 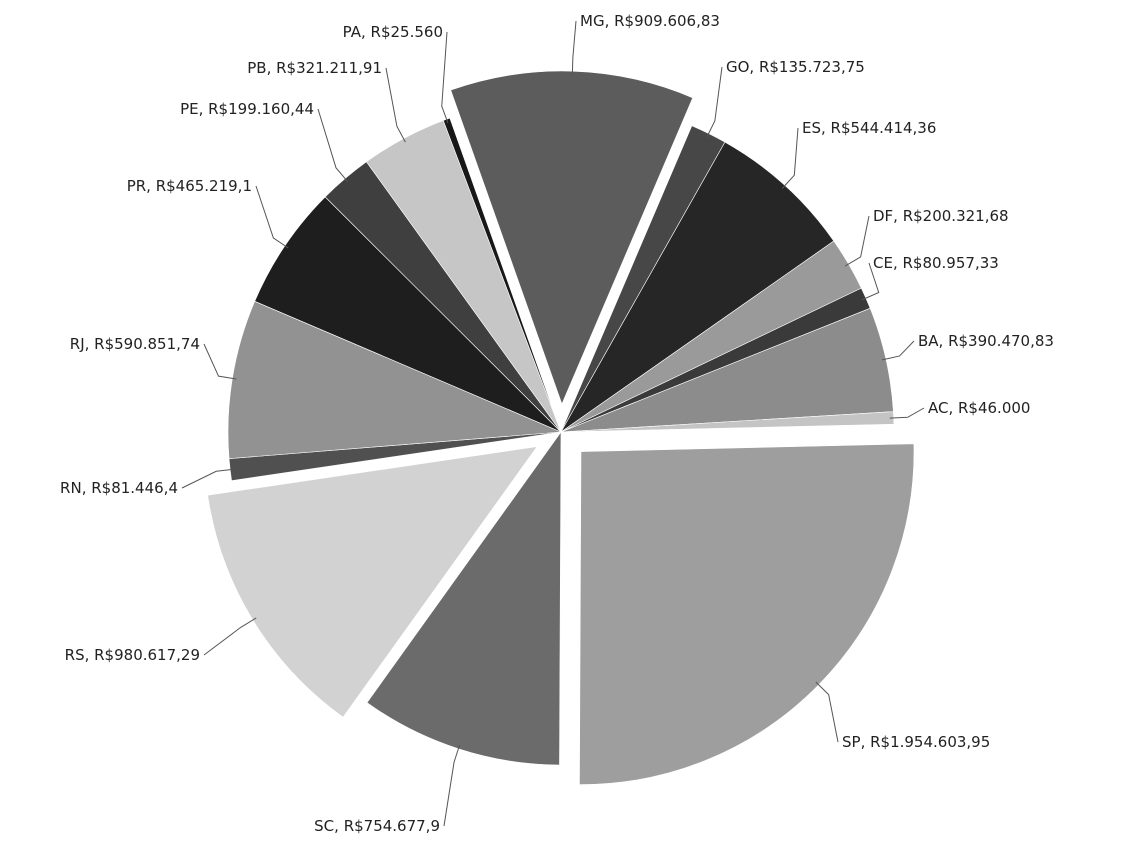 I want to click on slice-label-ac: AC, R$46.000, so click(x=979, y=408).